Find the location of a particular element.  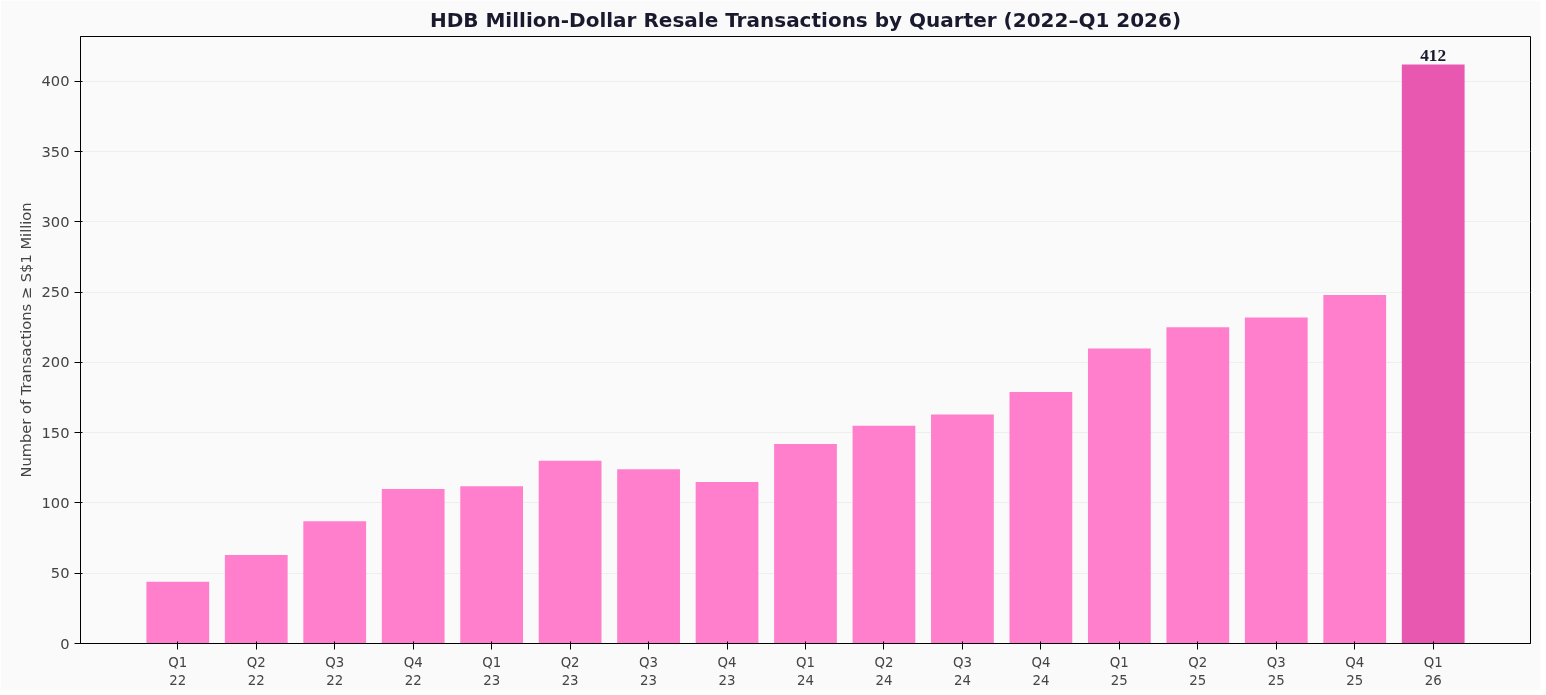

y-axis-title: Number of Transactions ≥ S$1 Million is located at coordinates (25, 340).